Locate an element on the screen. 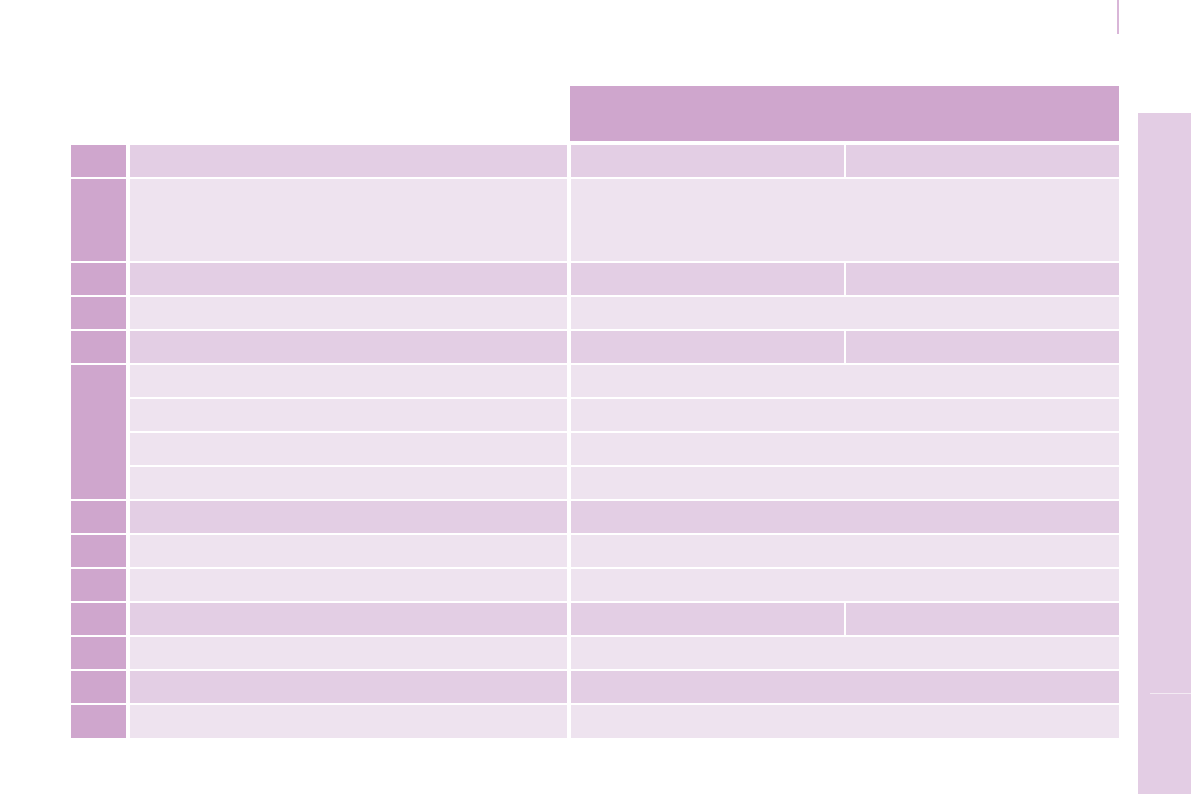 The width and height of the screenshot is (1191, 794). table-header is located at coordinates (844, 113).